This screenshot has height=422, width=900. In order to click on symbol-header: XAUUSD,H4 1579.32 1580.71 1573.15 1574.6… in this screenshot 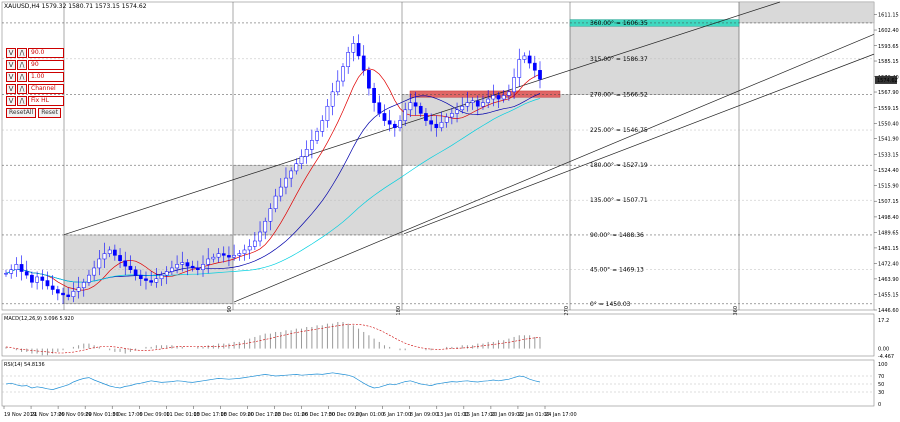, I will do `click(75, 6)`.